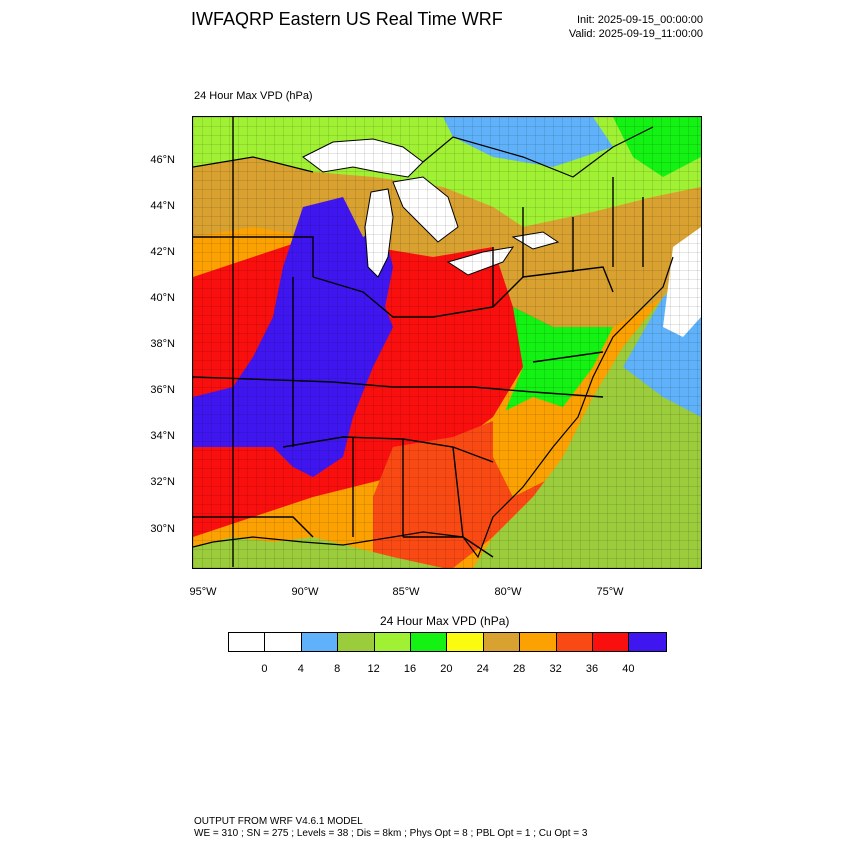 This screenshot has height=850, width=850. I want to click on border-canada, so click(423, 152).